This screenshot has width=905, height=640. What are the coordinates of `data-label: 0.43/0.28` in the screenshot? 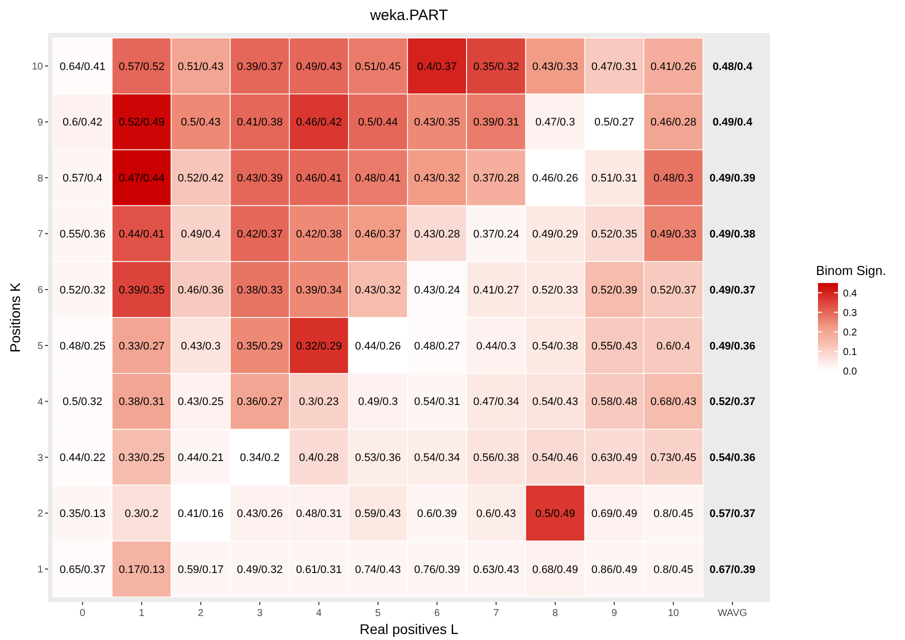 It's located at (437, 234).